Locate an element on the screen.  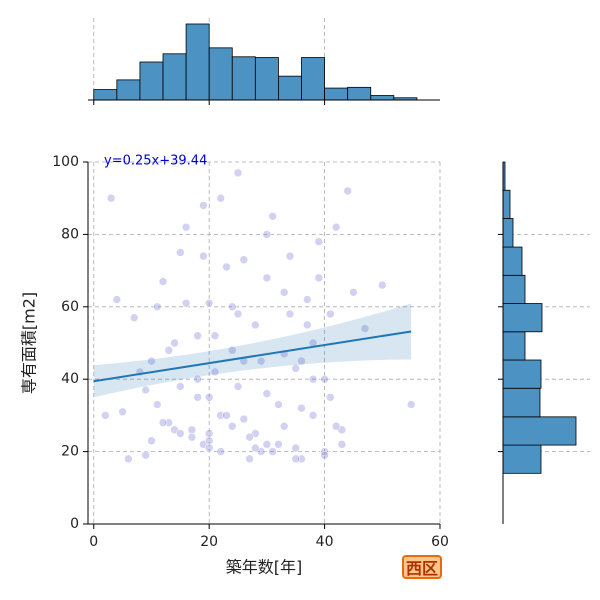
regression-label: y=0.25x+39.44 is located at coordinates (155, 161).